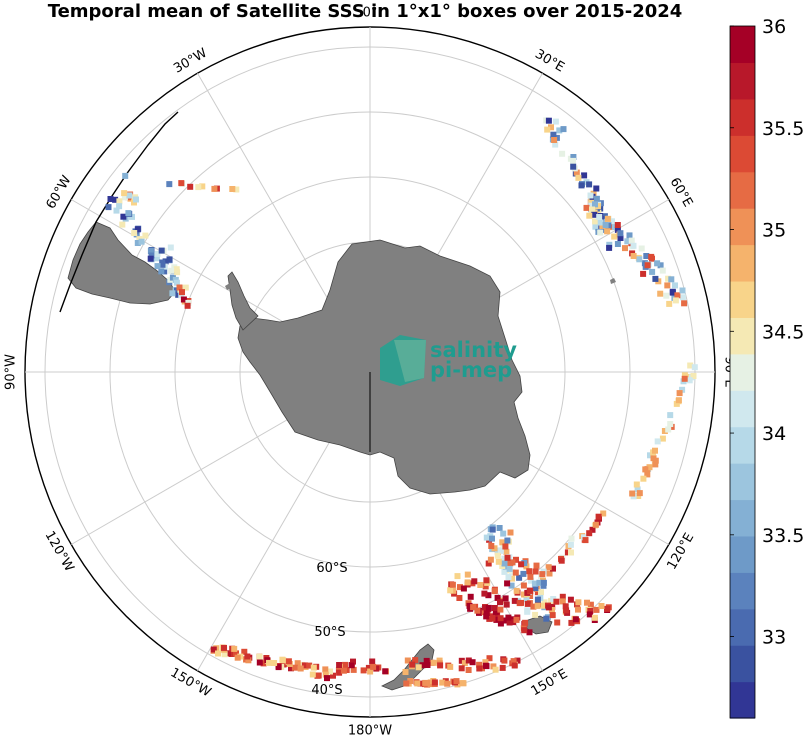 The width and height of the screenshot is (805, 743). Describe the element at coordinates (11, 372) in the screenshot. I see `meridian-label: 90°W` at that location.